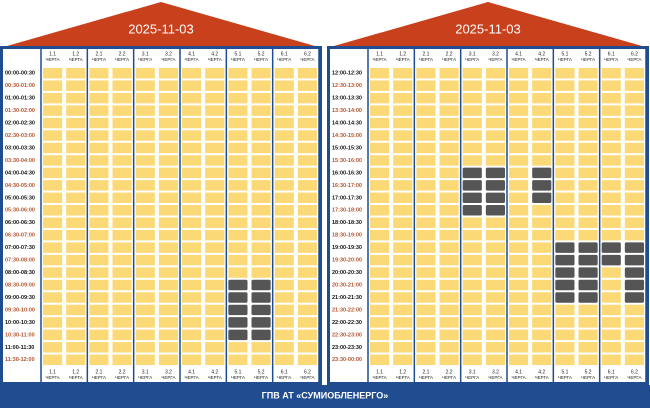 This screenshot has height=408, width=650. Describe the element at coordinates (52, 372) in the screenshot. I see `header-bottom-group: 1.1` at that location.